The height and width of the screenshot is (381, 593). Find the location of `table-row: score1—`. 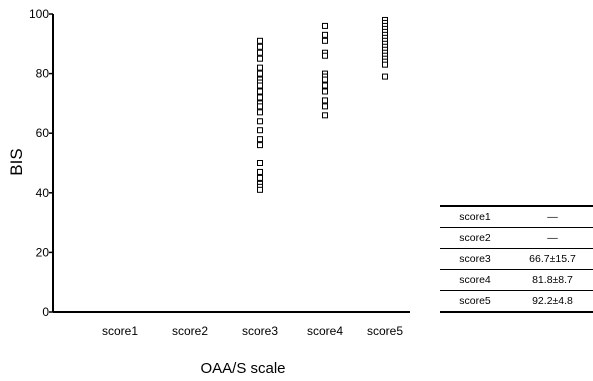

table-row: score1— is located at coordinates (516, 216).